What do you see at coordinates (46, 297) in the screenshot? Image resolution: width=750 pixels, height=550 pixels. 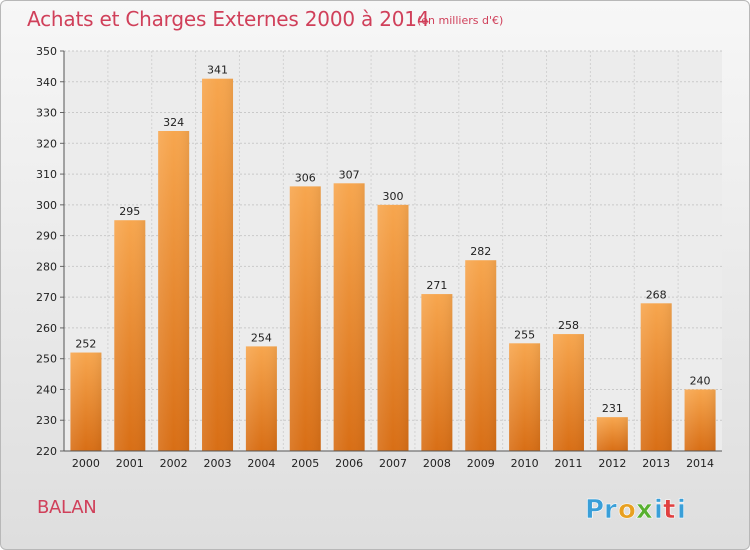 I see `y-tick-label: 270` at bounding box center [46, 297].